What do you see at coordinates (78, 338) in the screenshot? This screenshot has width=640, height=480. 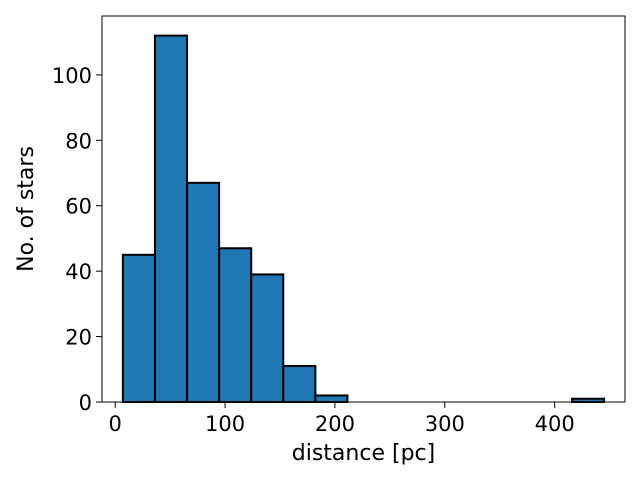 I see `y-tick-label: 20` at bounding box center [78, 338].